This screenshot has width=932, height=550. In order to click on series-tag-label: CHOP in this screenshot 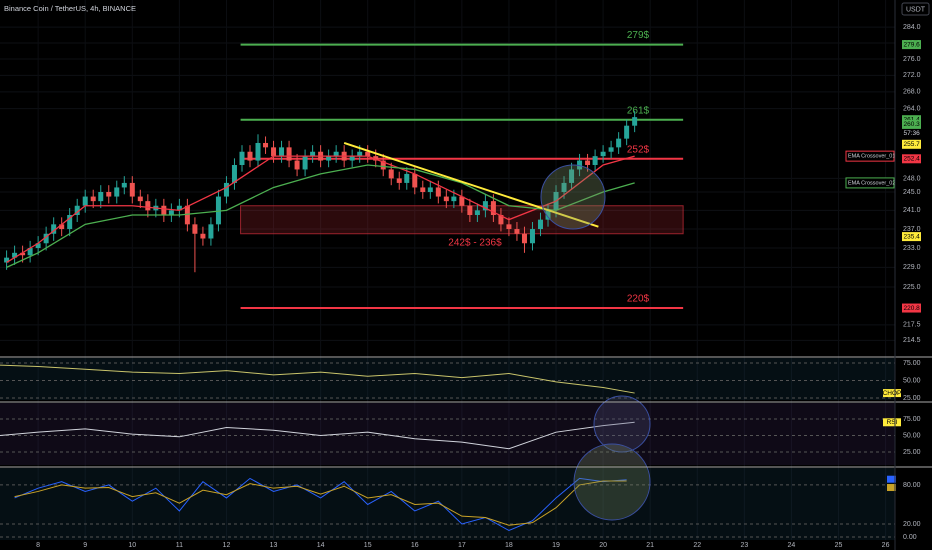, I will do `click(892, 393)`.